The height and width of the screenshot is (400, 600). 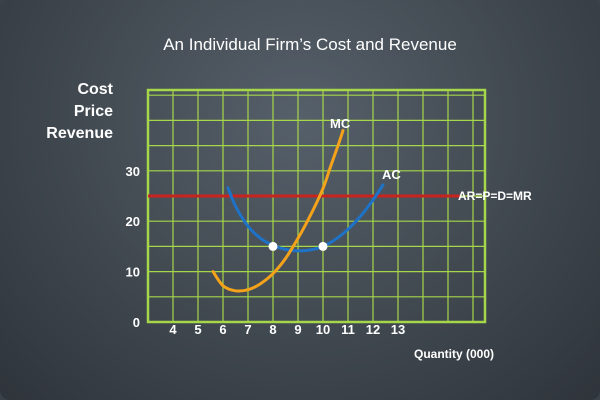 I want to click on y-axis-label-price: Price, so click(x=93, y=111).